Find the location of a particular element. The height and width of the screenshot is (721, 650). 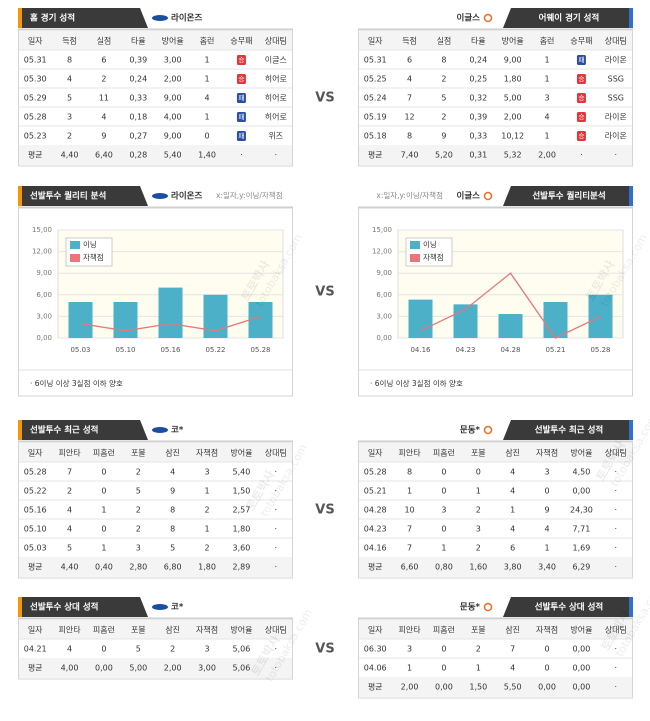

column-header: 방어율 is located at coordinates (173, 41).